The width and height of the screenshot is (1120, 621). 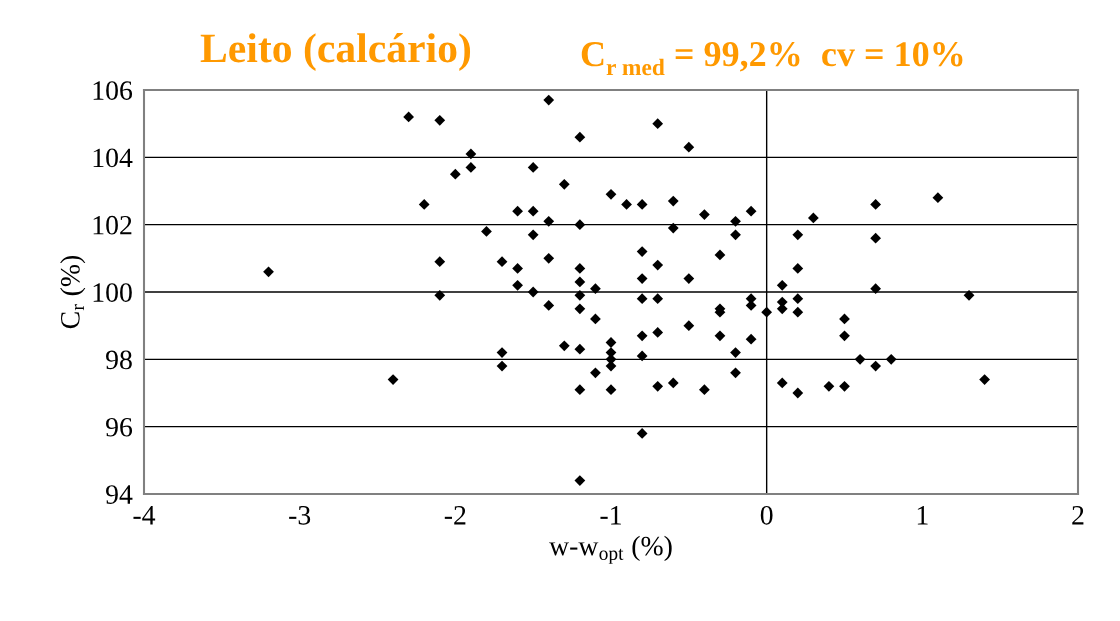 What do you see at coordinates (766, 515) in the screenshot?
I see `x-tick-label: 0` at bounding box center [766, 515].